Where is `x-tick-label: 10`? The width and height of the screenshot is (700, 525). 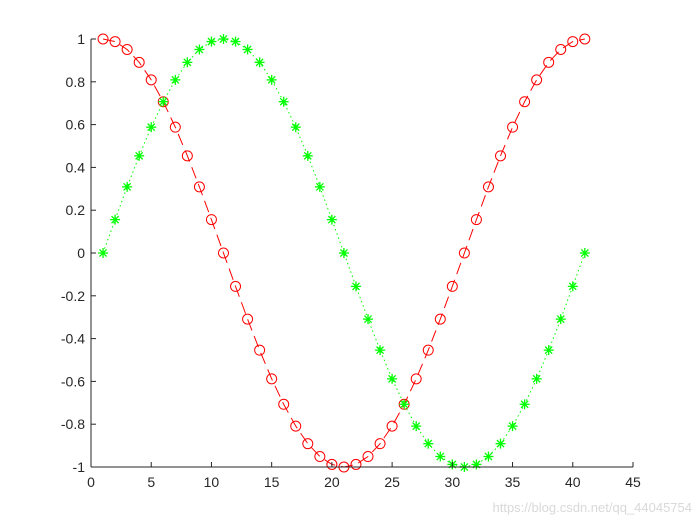 x-tick-label: 10 is located at coordinates (212, 482).